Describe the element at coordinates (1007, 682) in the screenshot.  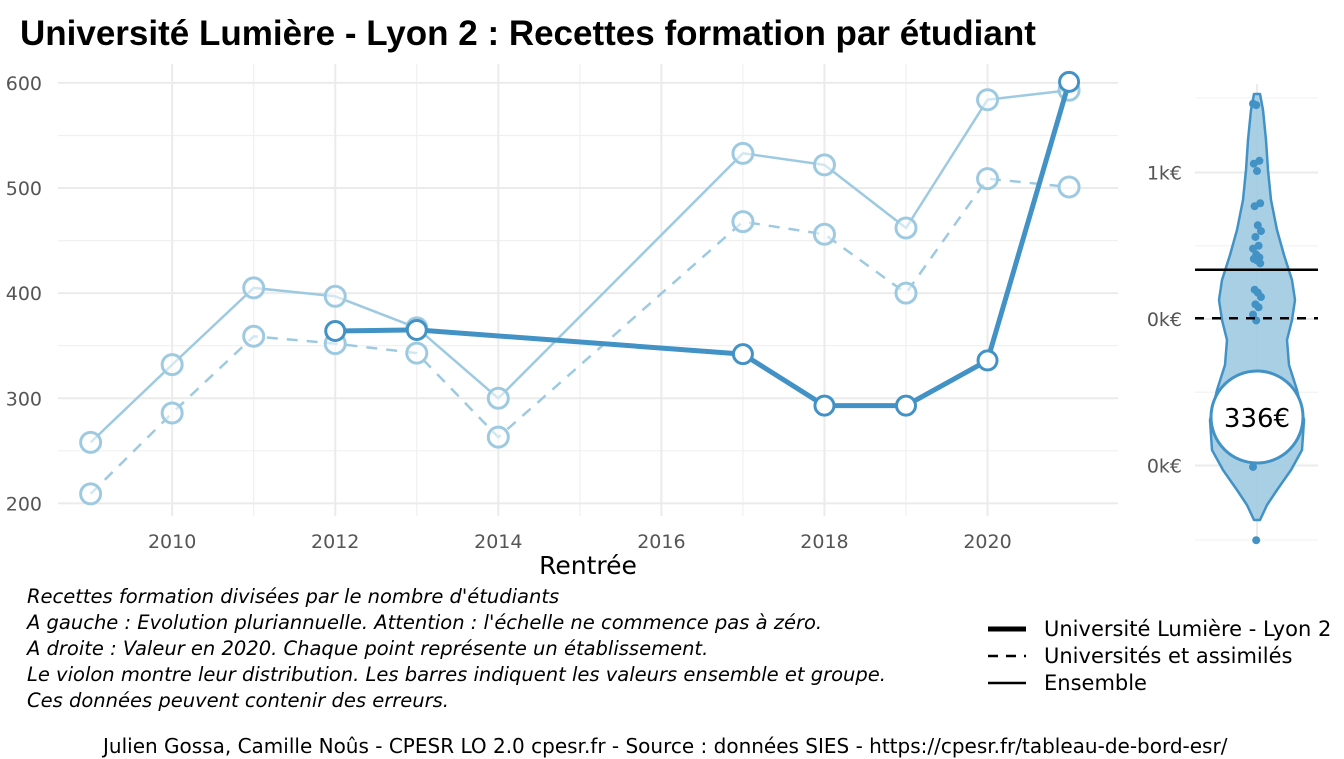
I see `legend-key-solid-icon` at that location.